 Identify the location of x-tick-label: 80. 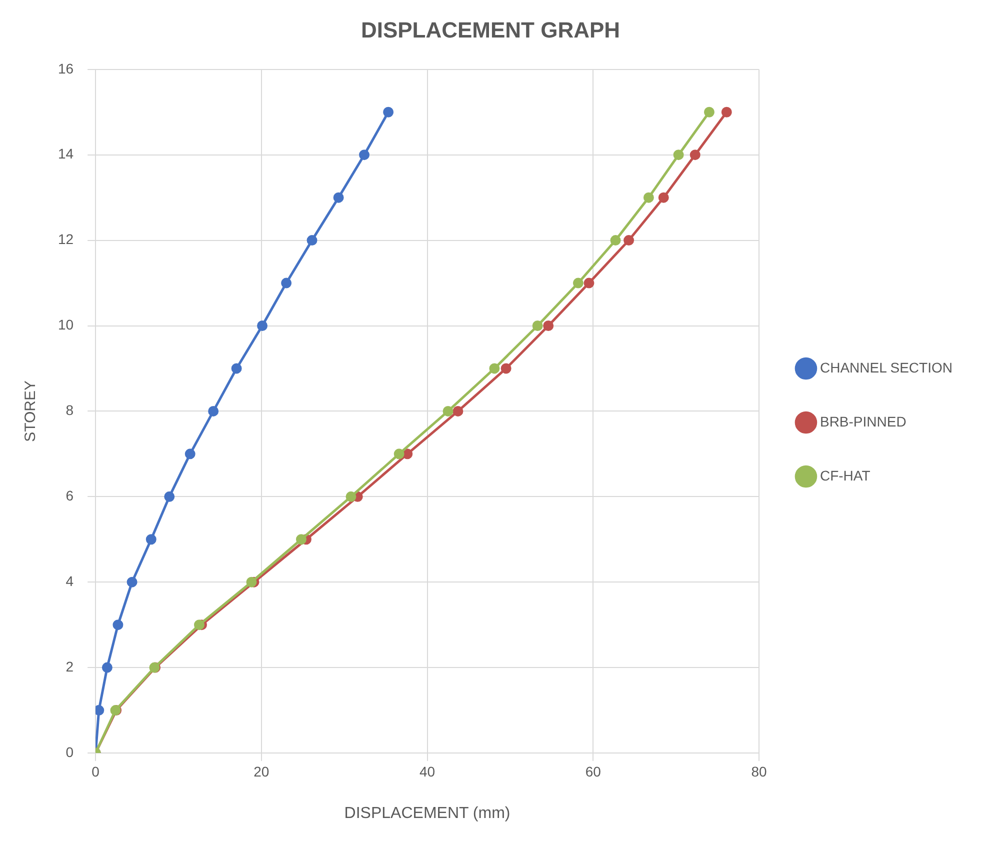
(759, 771).